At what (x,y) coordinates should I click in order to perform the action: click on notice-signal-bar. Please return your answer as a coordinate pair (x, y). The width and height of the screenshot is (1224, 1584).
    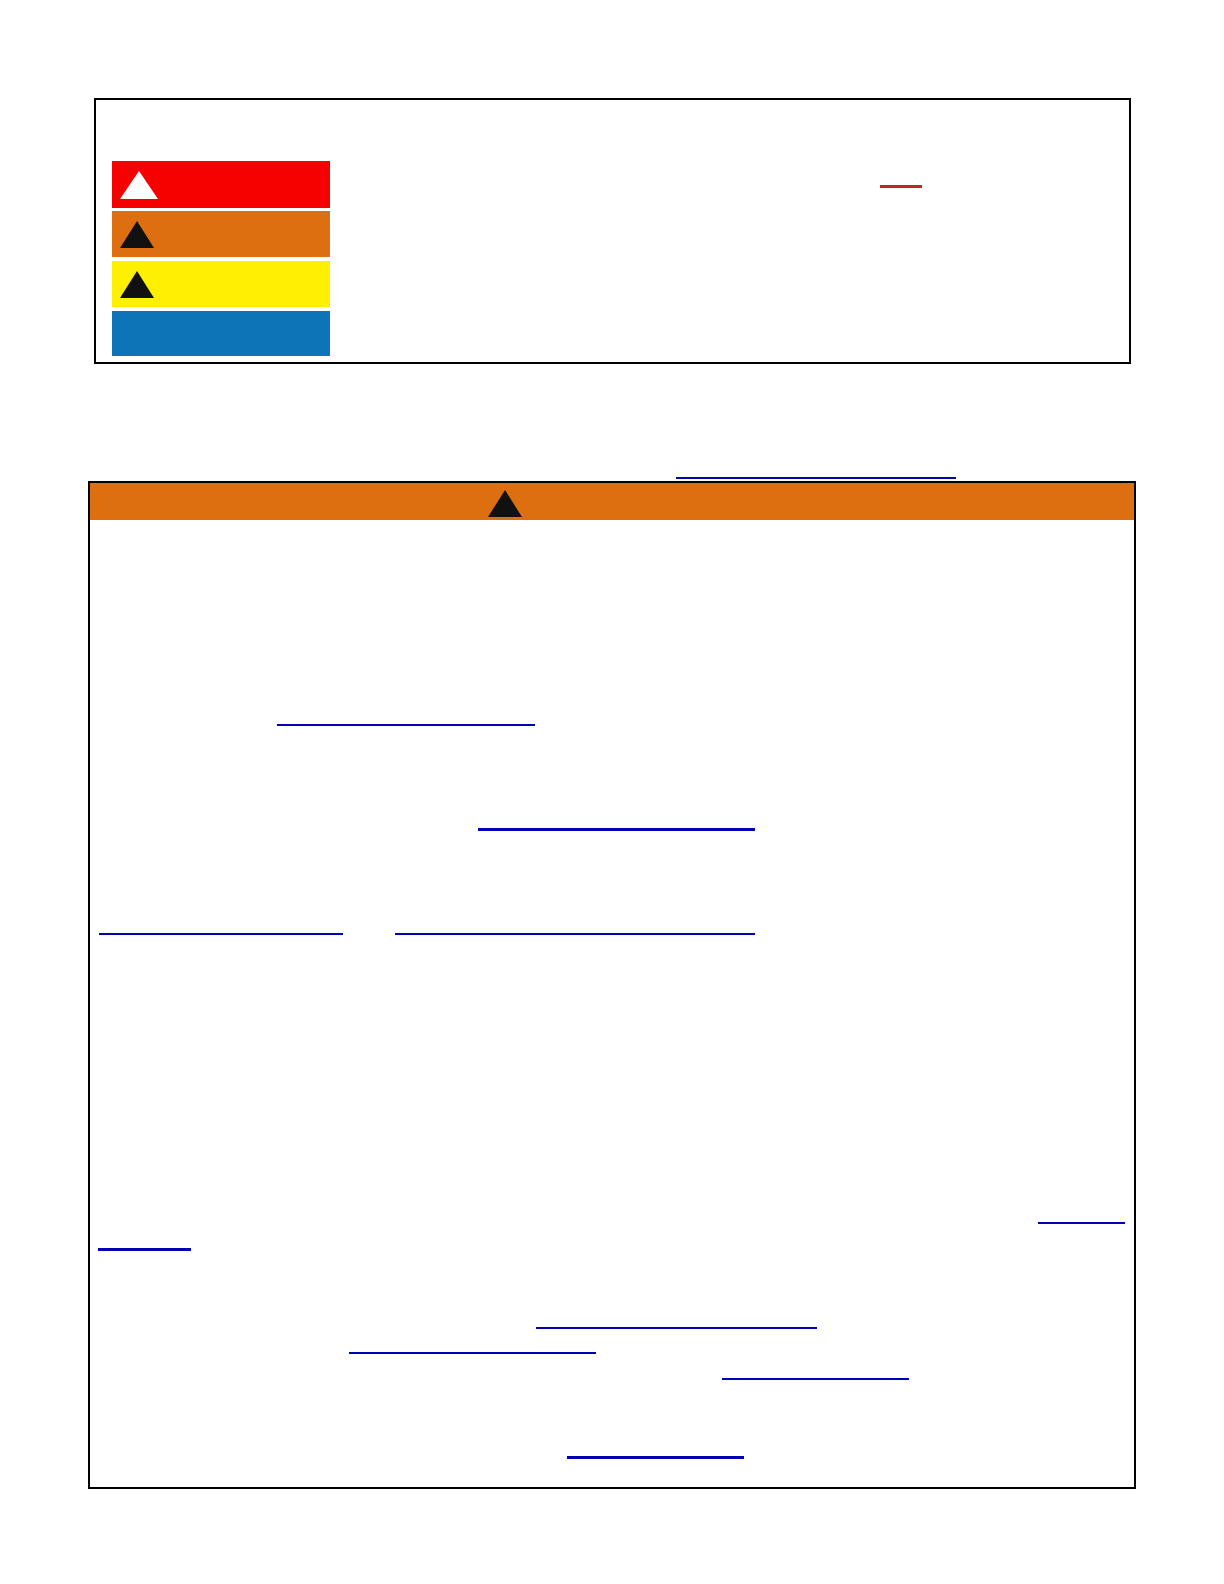
    Looking at the image, I should click on (221, 333).